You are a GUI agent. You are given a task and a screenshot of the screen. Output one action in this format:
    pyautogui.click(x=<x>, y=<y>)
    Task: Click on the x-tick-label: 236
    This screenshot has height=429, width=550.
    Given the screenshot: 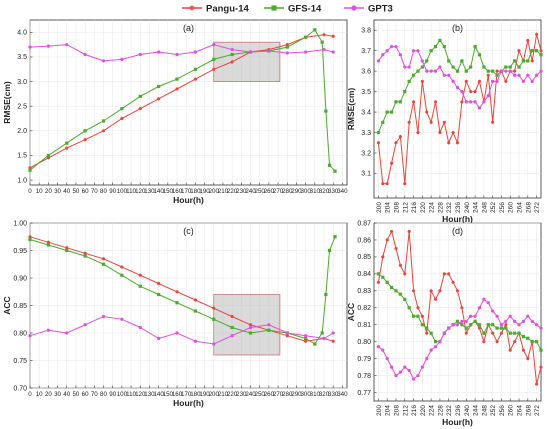 What is the action you would take?
    pyautogui.click(x=458, y=410)
    